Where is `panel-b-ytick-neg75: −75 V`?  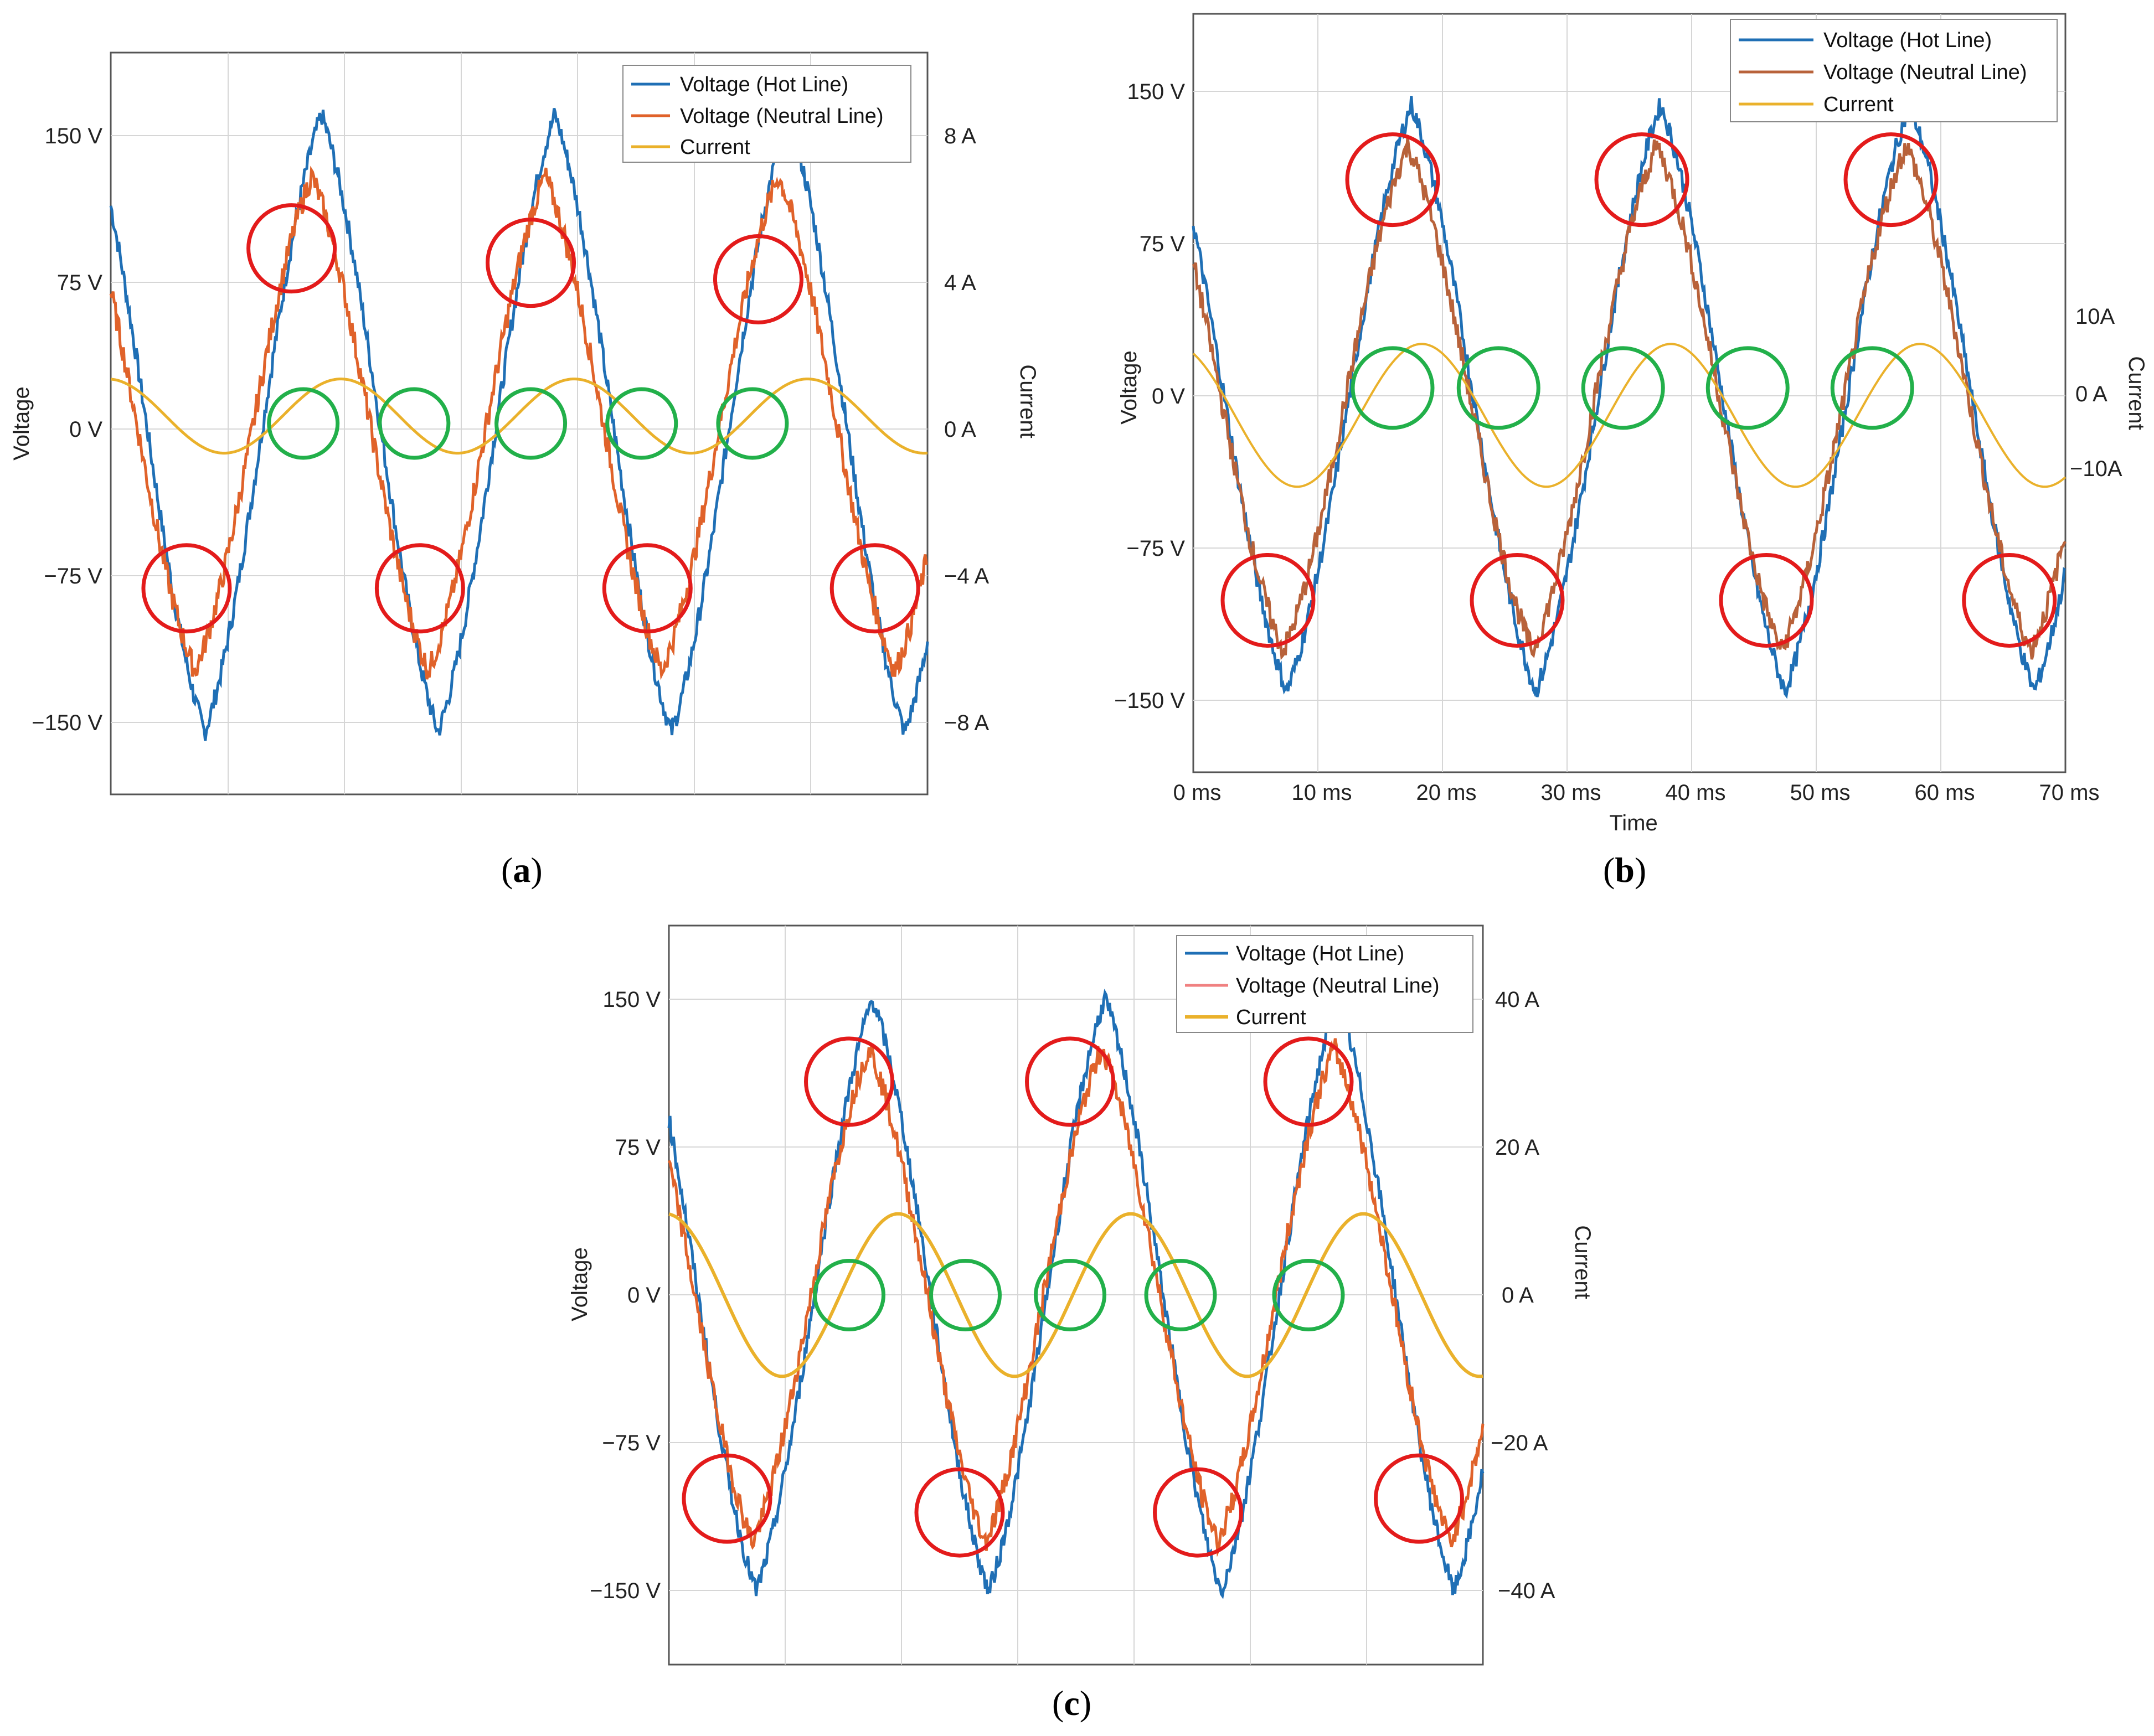 panel-b-ytick-neg75: −75 V is located at coordinates (1155, 548).